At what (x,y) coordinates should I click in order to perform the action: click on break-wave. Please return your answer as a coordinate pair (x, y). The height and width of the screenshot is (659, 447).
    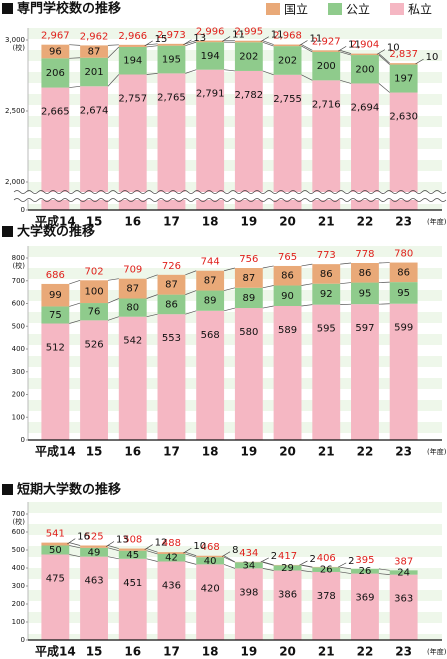
    Looking at the image, I should click on (230, 192).